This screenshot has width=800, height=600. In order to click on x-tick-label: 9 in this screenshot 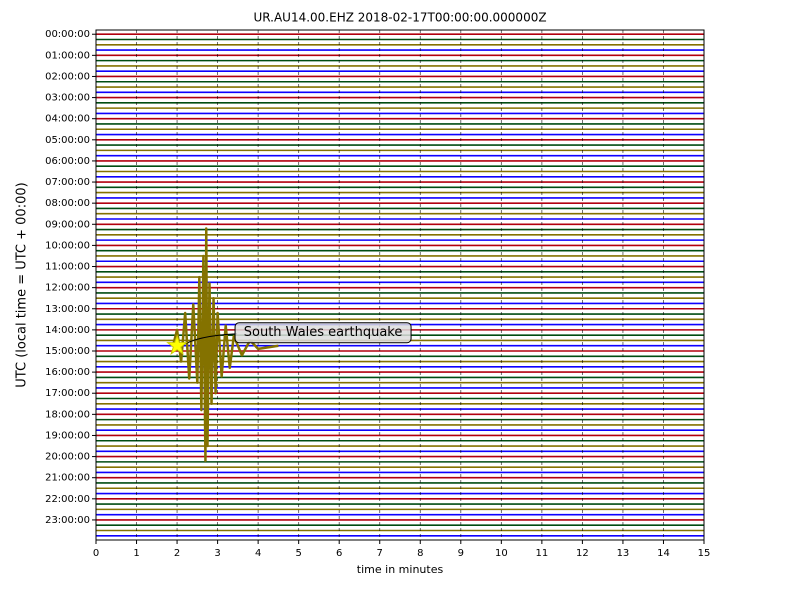, I will do `click(461, 553)`.